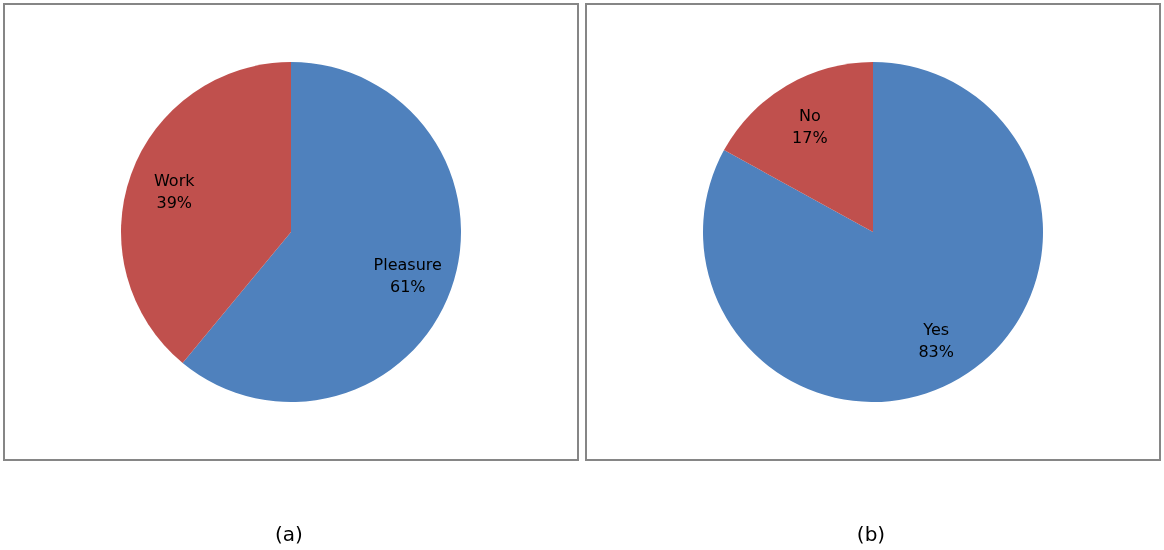 This screenshot has width=1164, height=550. What do you see at coordinates (289, 534) in the screenshot?
I see `text: (a)` at bounding box center [289, 534].